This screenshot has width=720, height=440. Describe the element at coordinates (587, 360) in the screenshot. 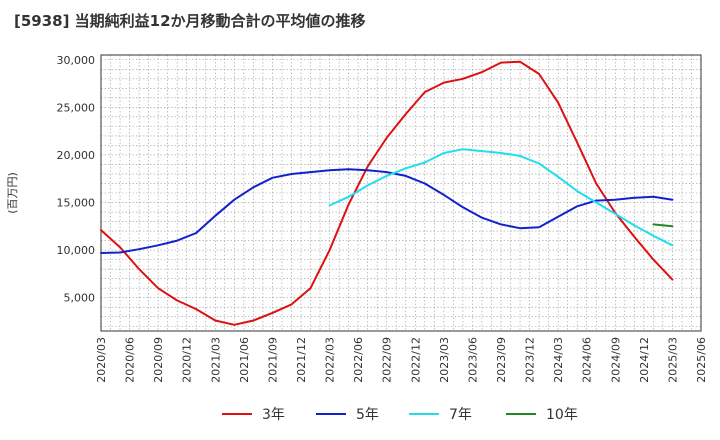

I see `x-tick-label: 2024/06` at that location.